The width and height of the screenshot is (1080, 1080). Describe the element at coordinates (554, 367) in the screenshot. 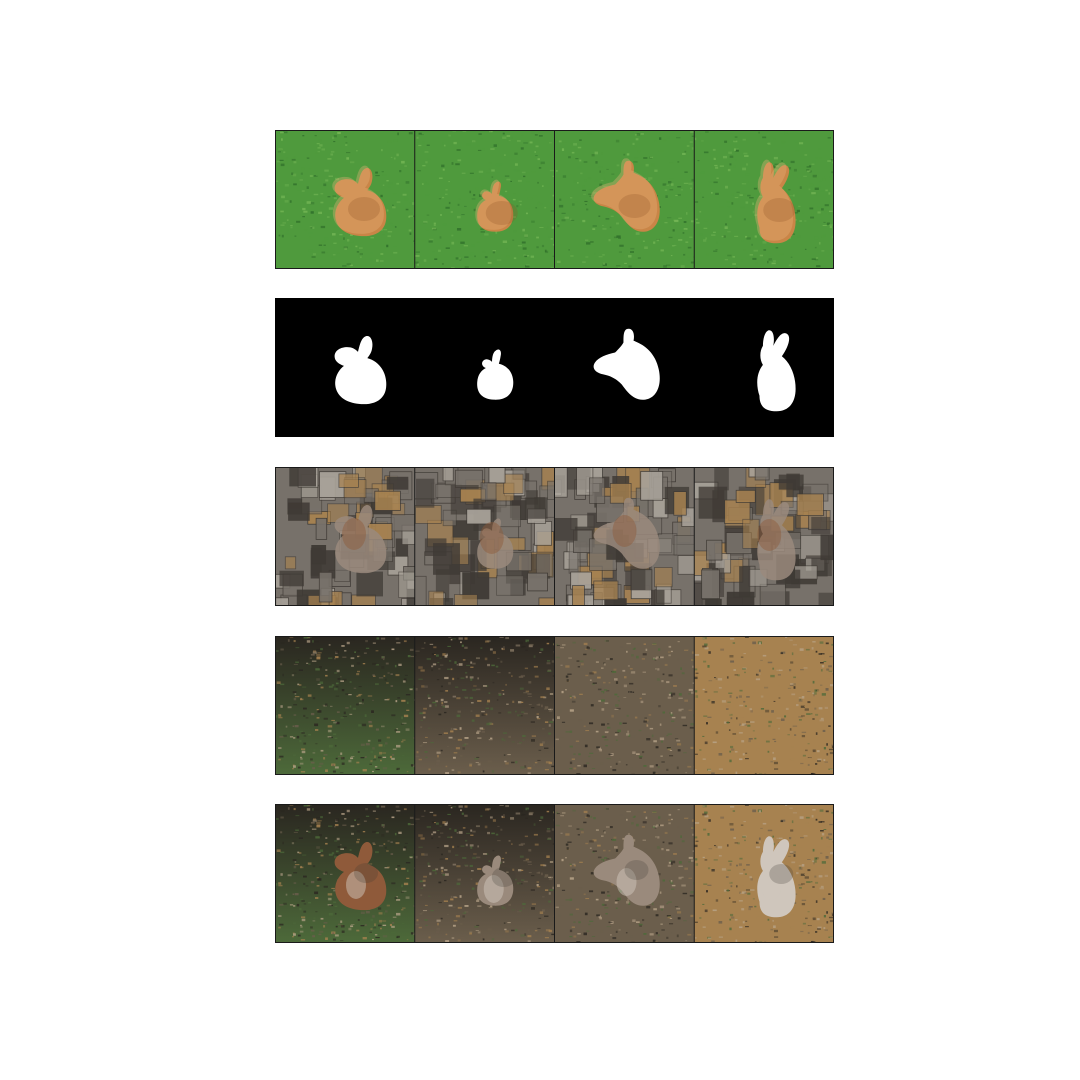

I see `row-silhouette-masks` at that location.